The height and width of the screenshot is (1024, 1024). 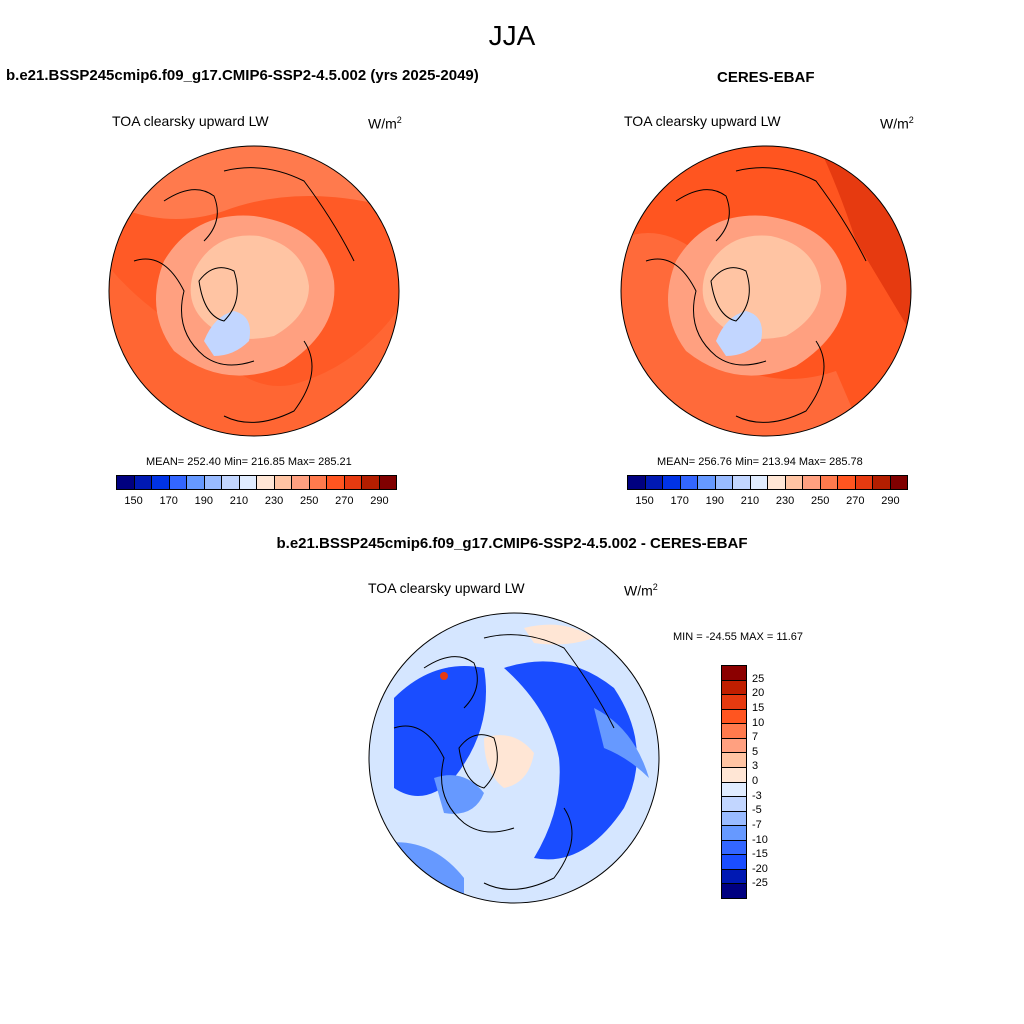 I want to click on hot-spot, so click(x=444, y=676).